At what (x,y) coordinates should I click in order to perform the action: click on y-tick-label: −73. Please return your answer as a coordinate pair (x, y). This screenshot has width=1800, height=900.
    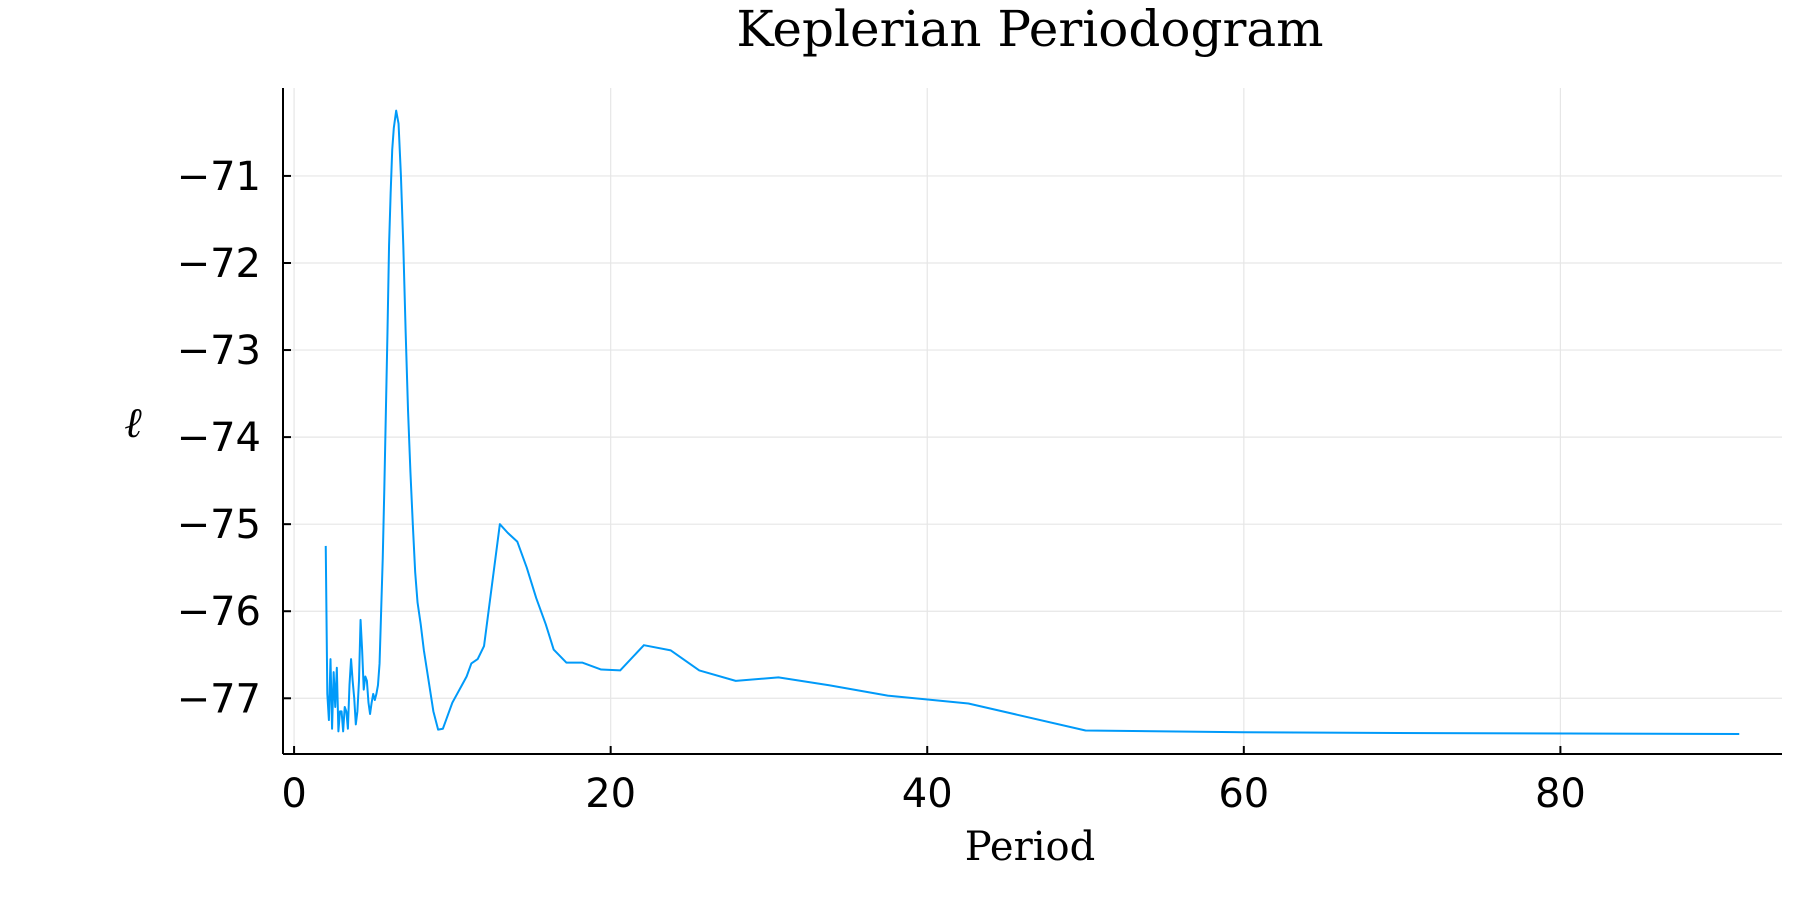
    Looking at the image, I should click on (219, 351).